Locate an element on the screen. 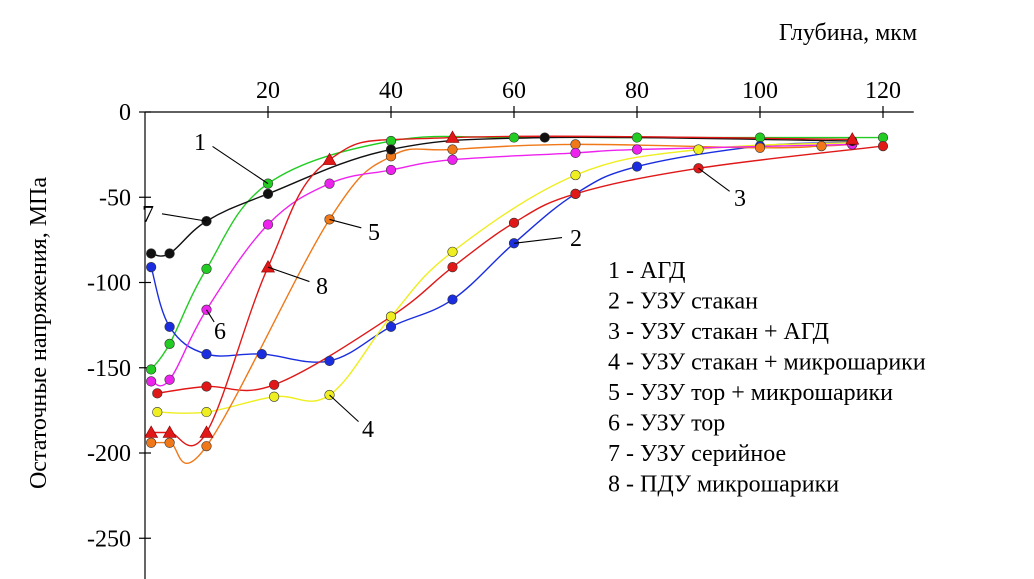 This screenshot has width=1034, height=579. callout-label-6: 6 is located at coordinates (220, 332).